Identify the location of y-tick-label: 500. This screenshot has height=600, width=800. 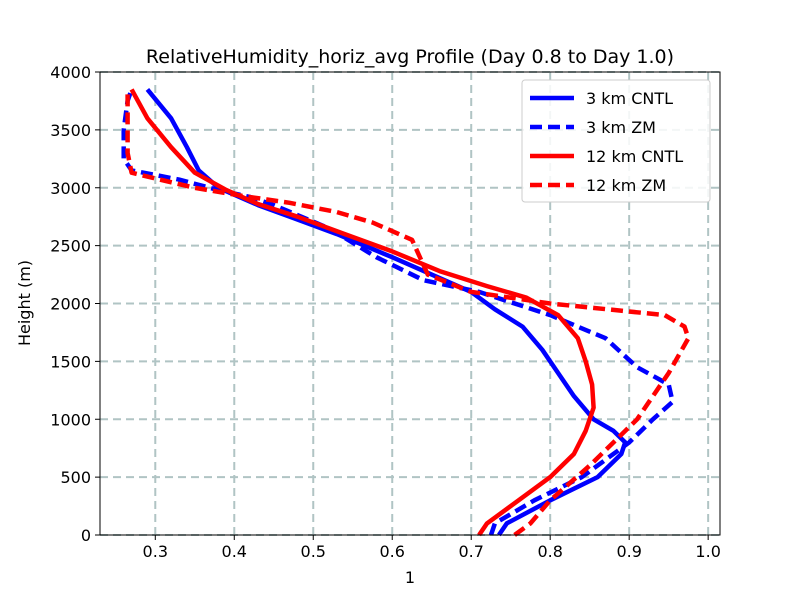
(75, 477).